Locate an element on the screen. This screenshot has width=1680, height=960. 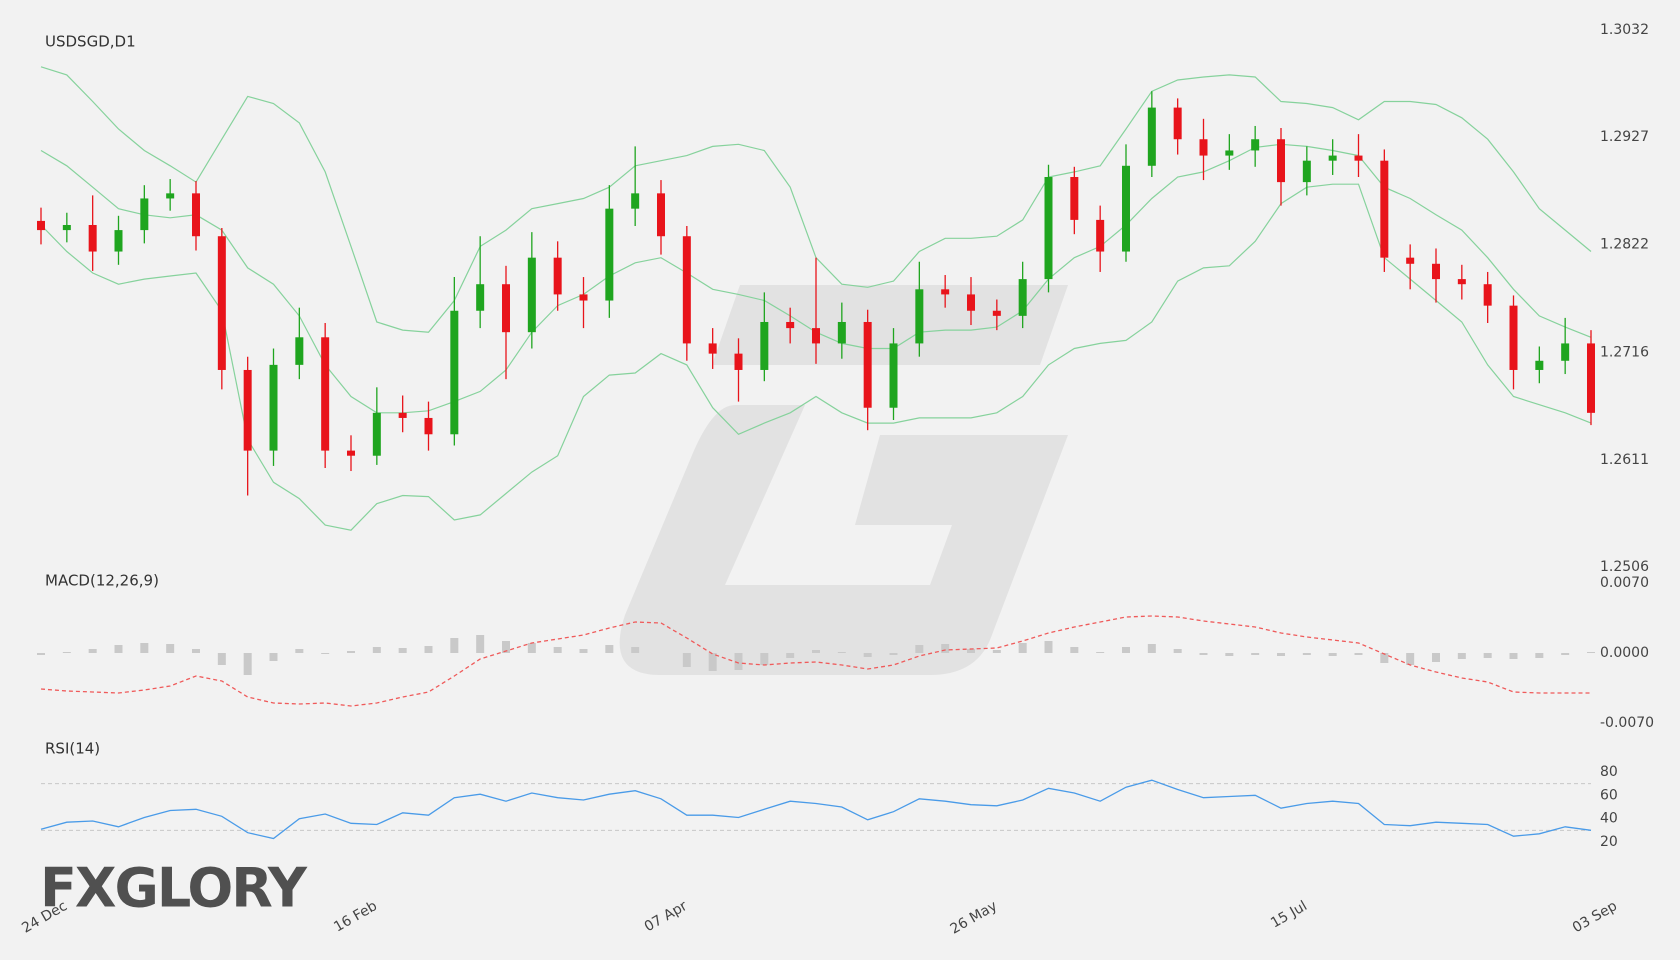
signal-line is located at coordinates (815, 661).